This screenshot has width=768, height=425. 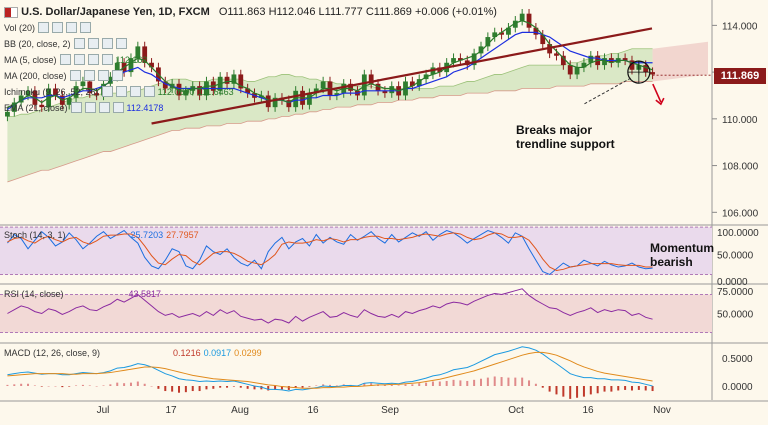 I want to click on low-value: L111.777, so click(x=340, y=12).